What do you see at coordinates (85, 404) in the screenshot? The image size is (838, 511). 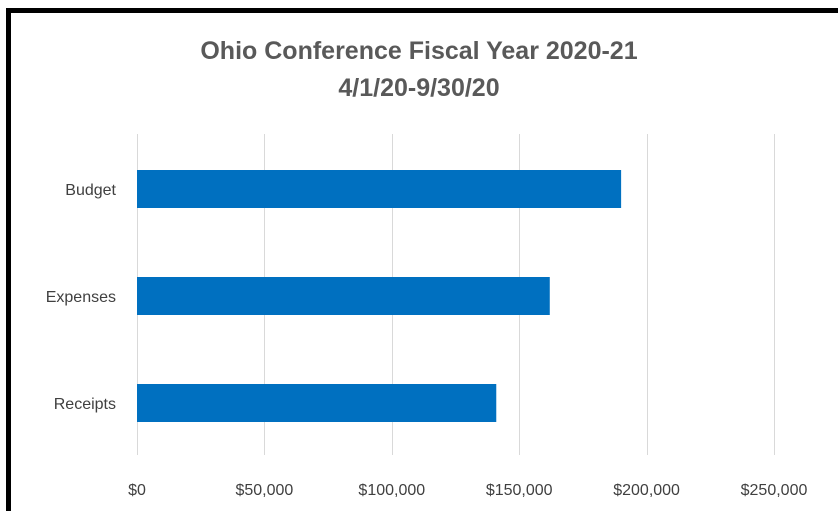 I see `category-label-receipts: Receipts` at bounding box center [85, 404].